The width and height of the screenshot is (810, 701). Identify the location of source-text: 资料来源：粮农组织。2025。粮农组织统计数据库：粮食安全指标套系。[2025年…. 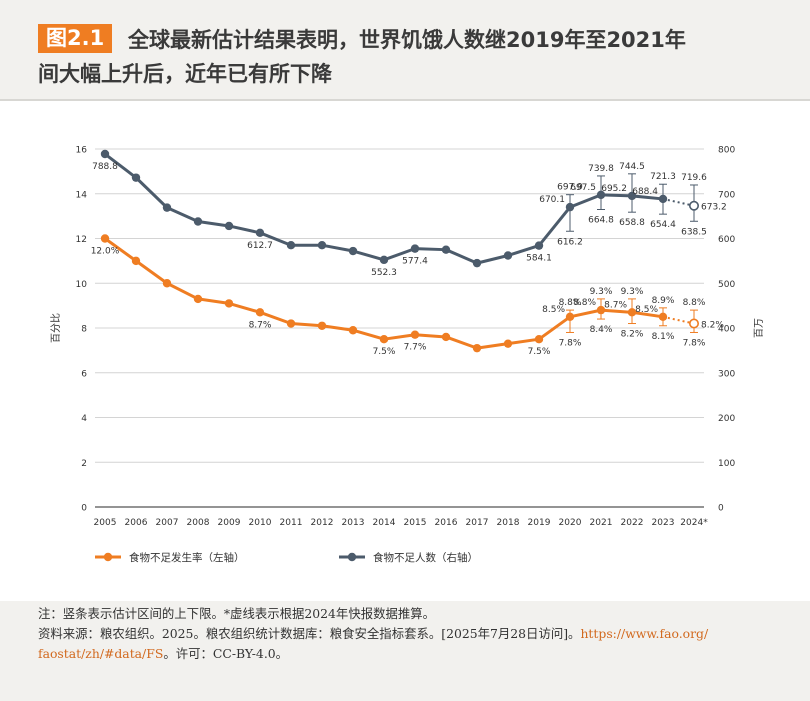
(309, 633).